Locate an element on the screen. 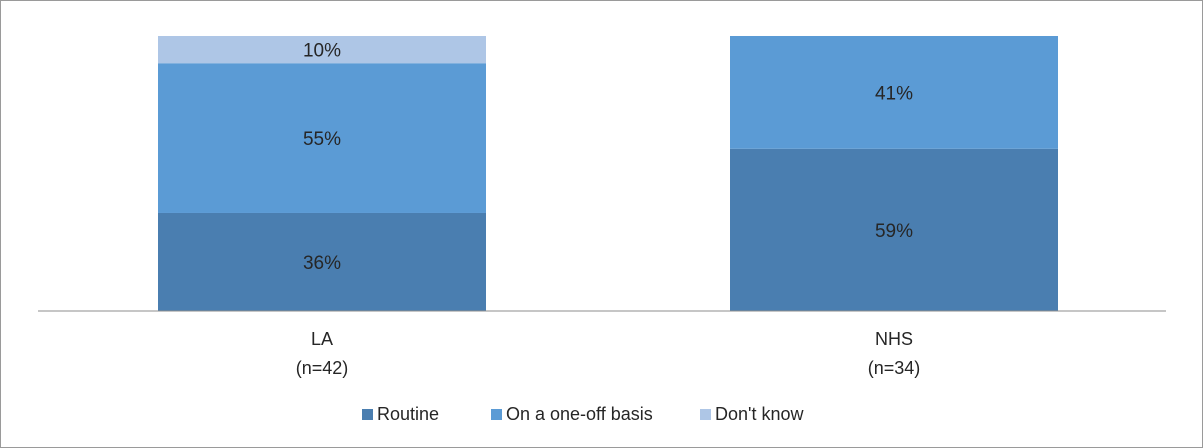  data-label: 41% is located at coordinates (894, 93).